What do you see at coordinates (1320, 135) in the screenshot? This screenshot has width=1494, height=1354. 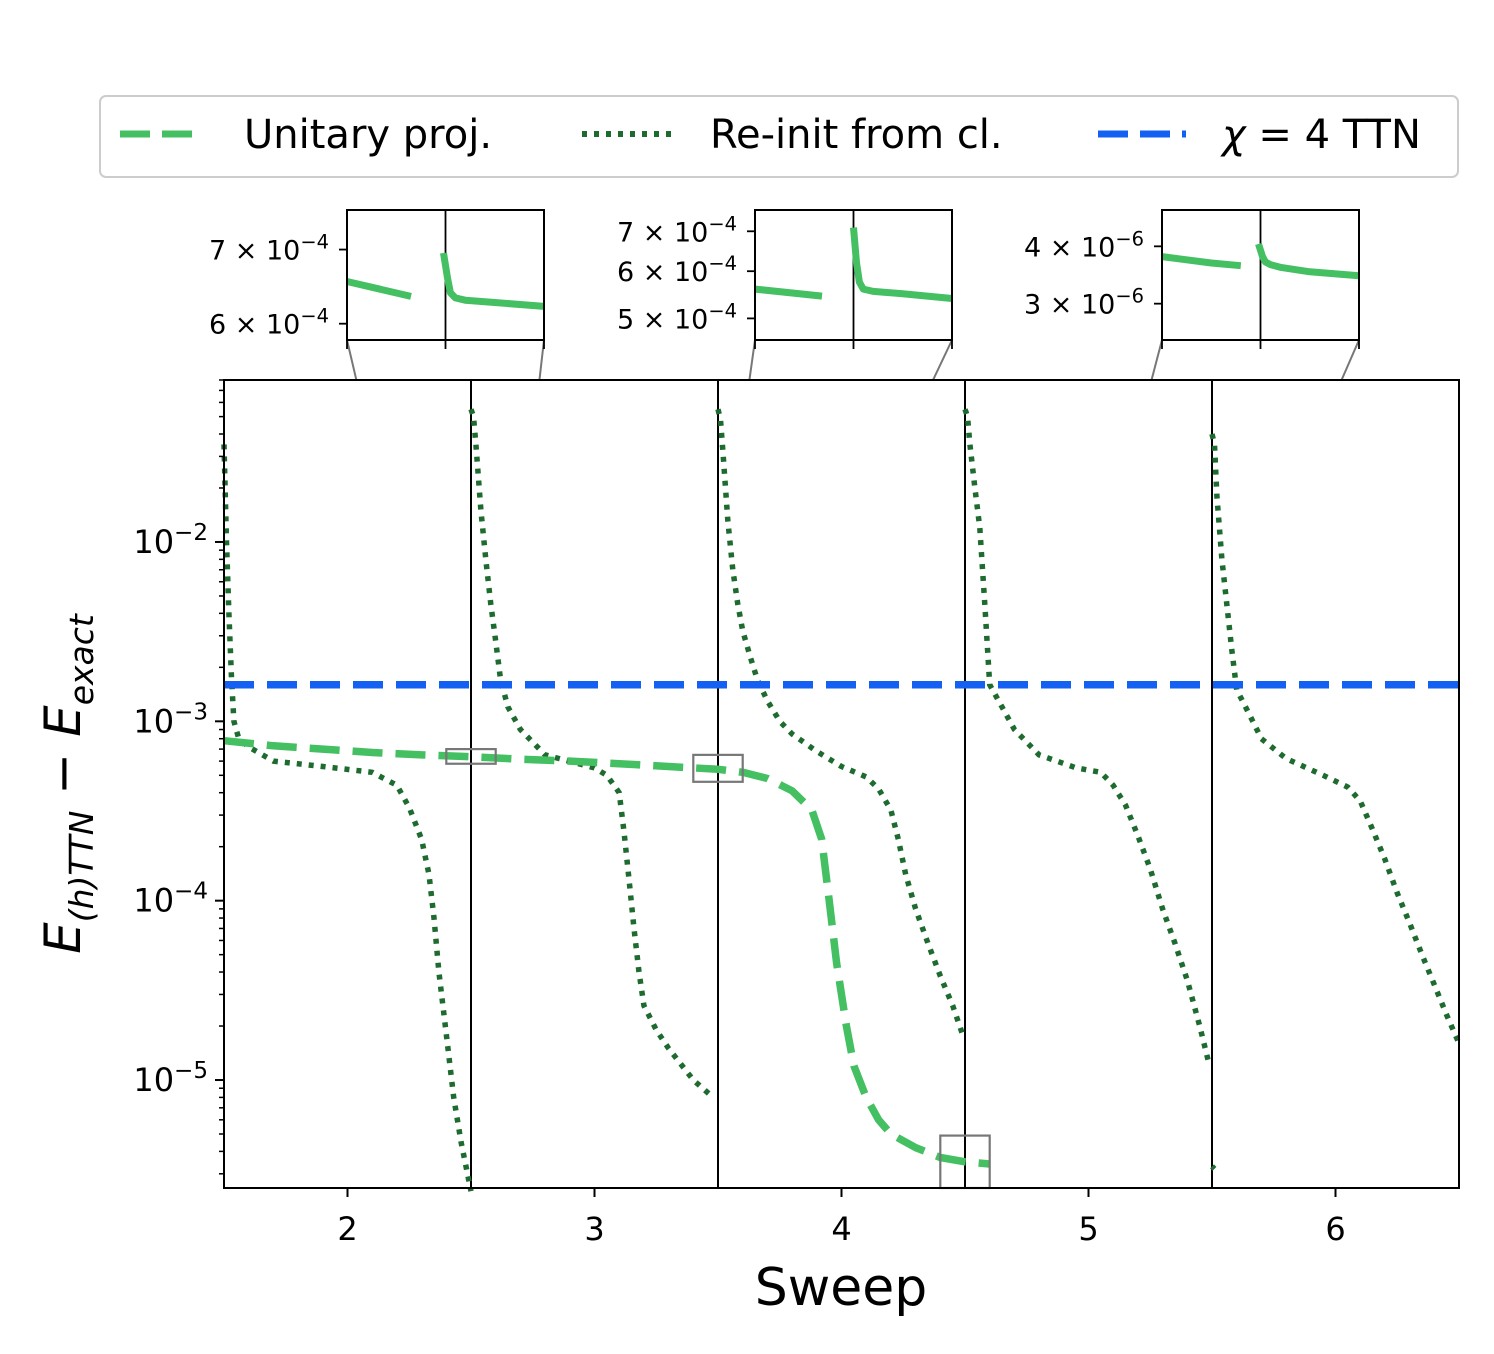 I see `legend-label-chi4: χ = 4 TTN` at bounding box center [1320, 135].